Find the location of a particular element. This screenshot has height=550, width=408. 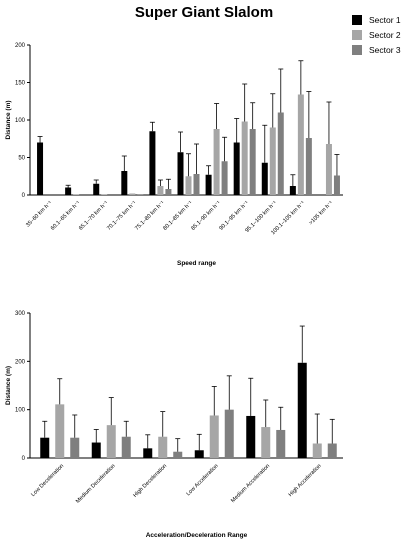

x-tick-label: 70.1–75 km h⁻¹ is located at coordinates (122, 216).